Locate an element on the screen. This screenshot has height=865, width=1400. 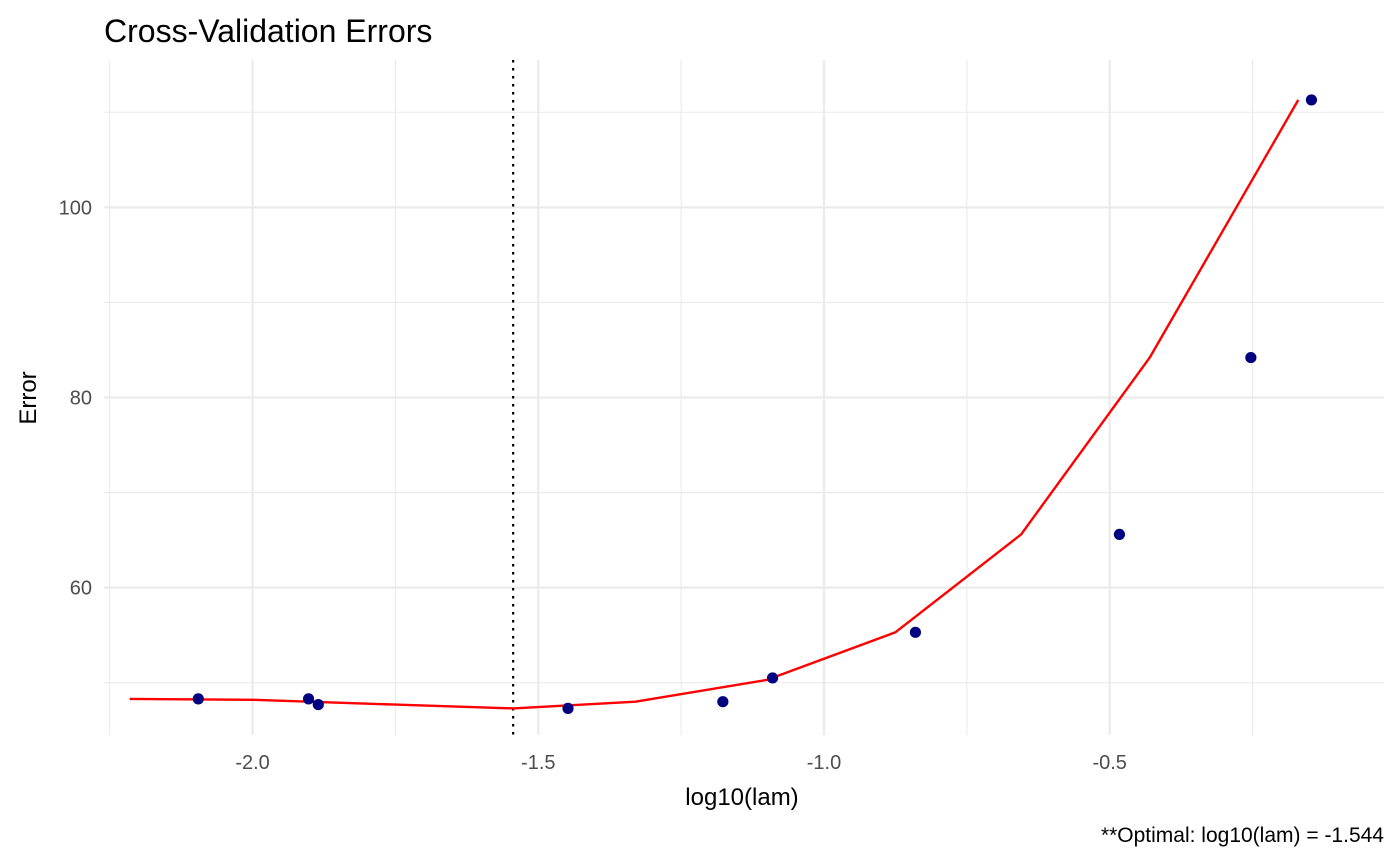
y-tick-labels: 60 80 100 is located at coordinates (75, 398).